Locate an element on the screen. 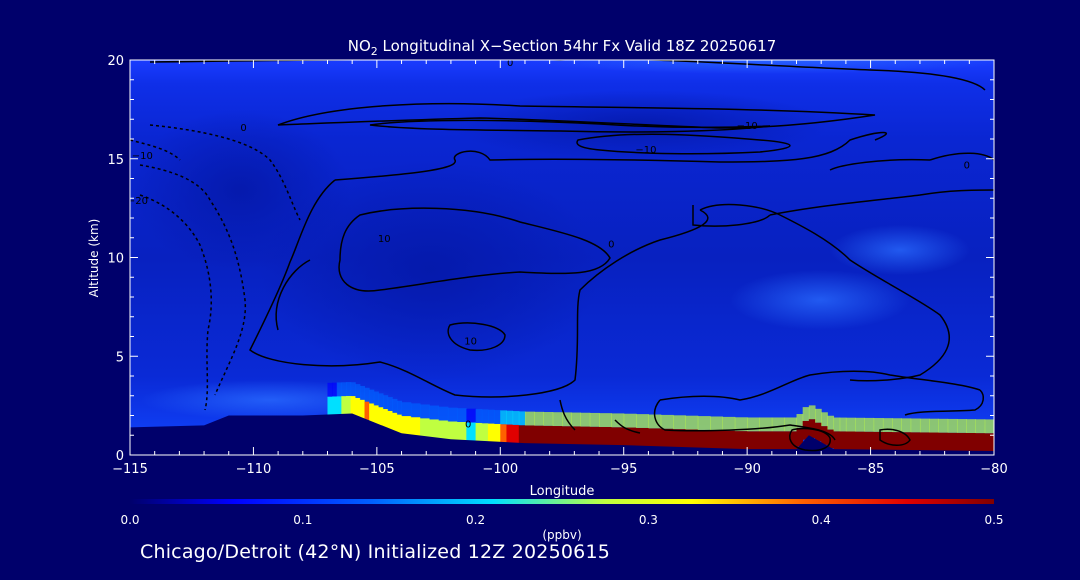  colorbar-tick-label: 0.4 is located at coordinates (821, 520).